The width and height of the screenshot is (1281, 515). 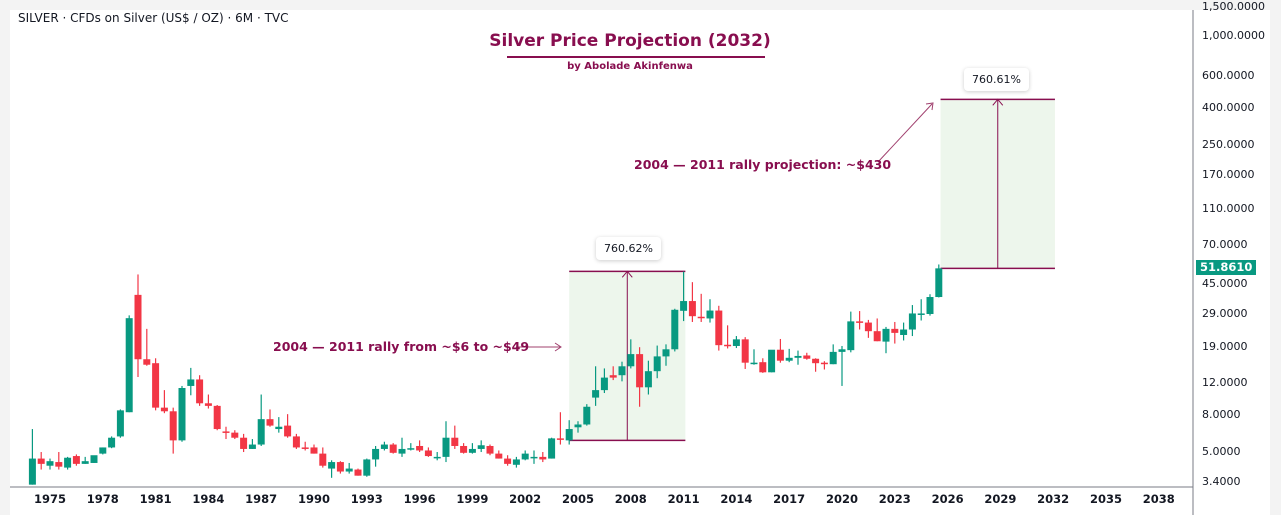 What do you see at coordinates (419, 499) in the screenshot?
I see `time-tick: 1996` at bounding box center [419, 499].